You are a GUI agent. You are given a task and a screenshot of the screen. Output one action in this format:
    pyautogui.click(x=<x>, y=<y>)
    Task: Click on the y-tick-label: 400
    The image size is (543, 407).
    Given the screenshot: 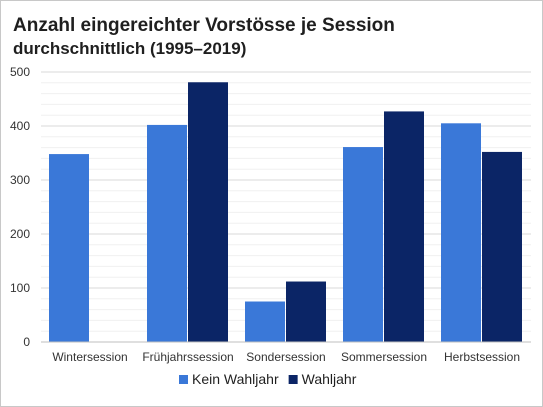 What is the action you would take?
    pyautogui.click(x=20, y=126)
    